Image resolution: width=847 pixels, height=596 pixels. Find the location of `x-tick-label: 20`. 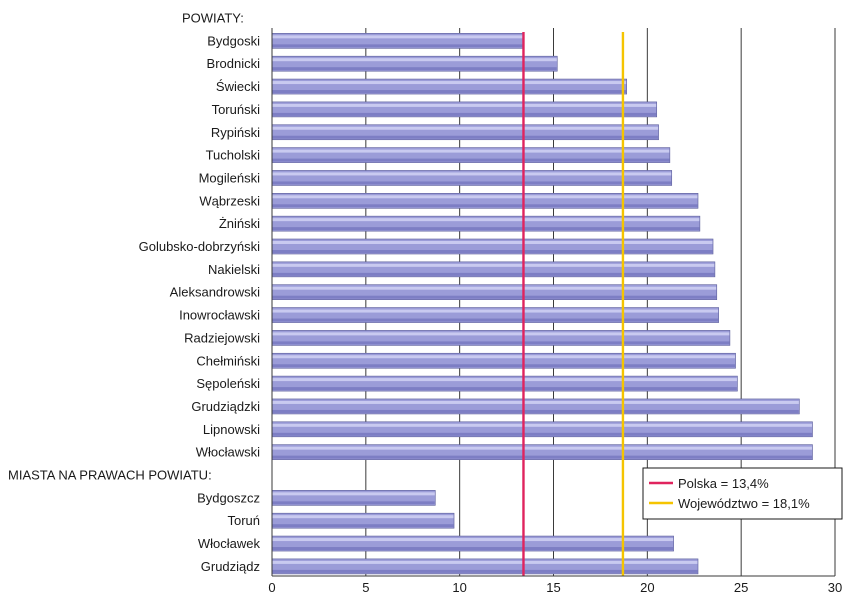

x-tick-label: 20 is located at coordinates (647, 587).